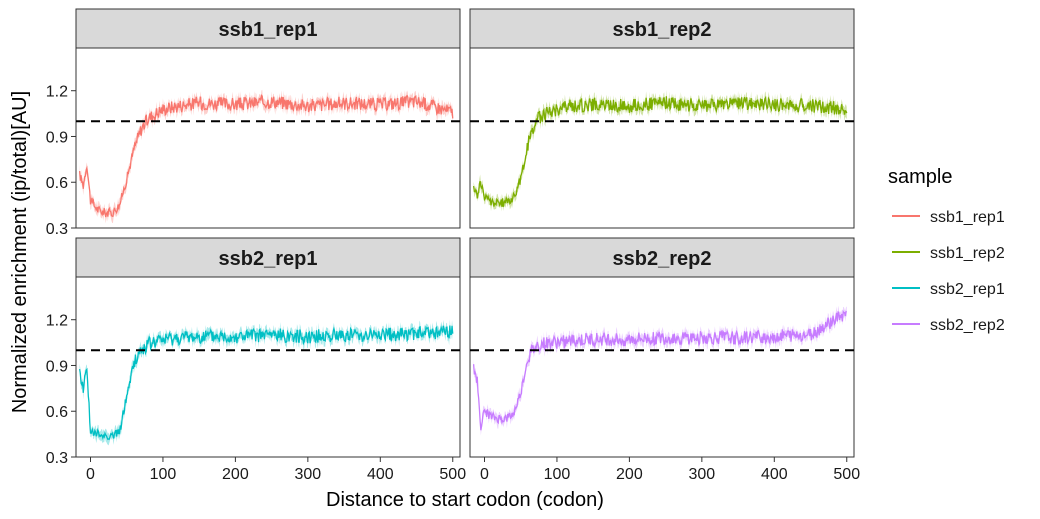 The image size is (1040, 519). I want to click on legend-label-ssb1_rep2: ssb1_rep2, so click(967, 253).